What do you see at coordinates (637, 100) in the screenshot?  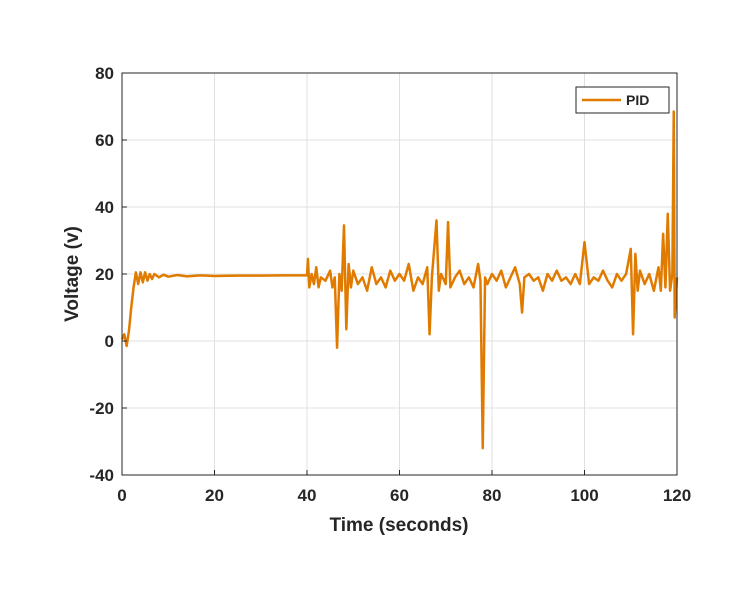 I see `legend-label: PID` at bounding box center [637, 100].